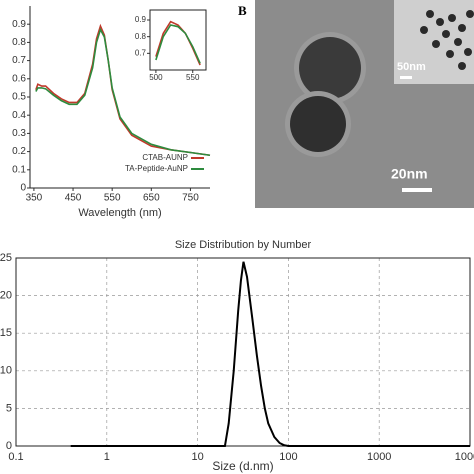 The image size is (474, 474). Describe the element at coordinates (409, 174) in the screenshot. I see `scale-label: 20nm` at that location.